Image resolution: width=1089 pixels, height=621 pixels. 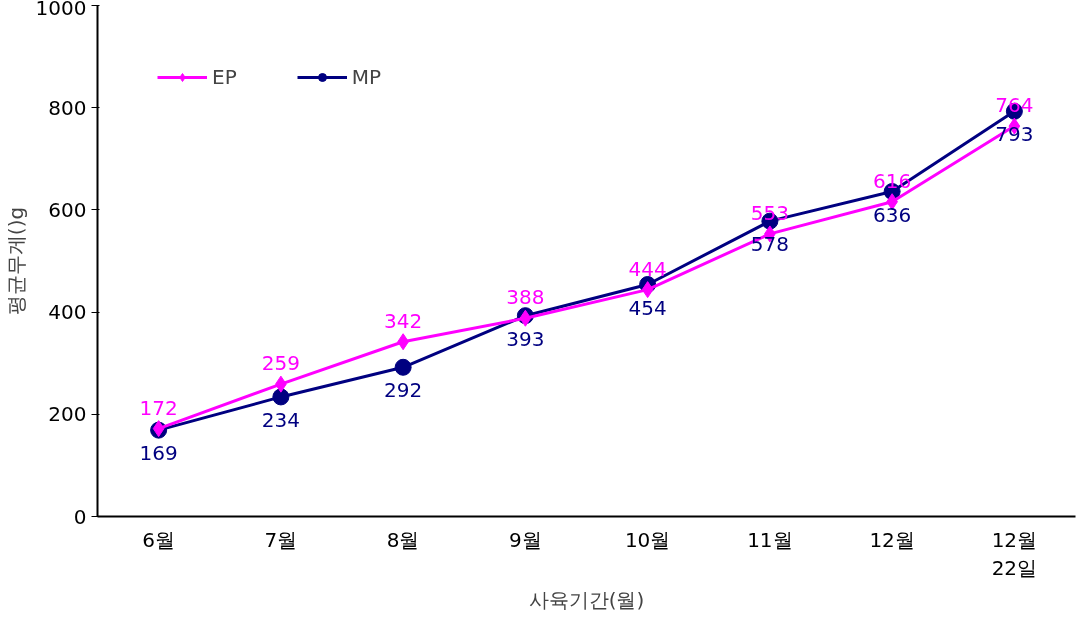 I want to click on y-tick-label: 200, so click(x=67, y=414).